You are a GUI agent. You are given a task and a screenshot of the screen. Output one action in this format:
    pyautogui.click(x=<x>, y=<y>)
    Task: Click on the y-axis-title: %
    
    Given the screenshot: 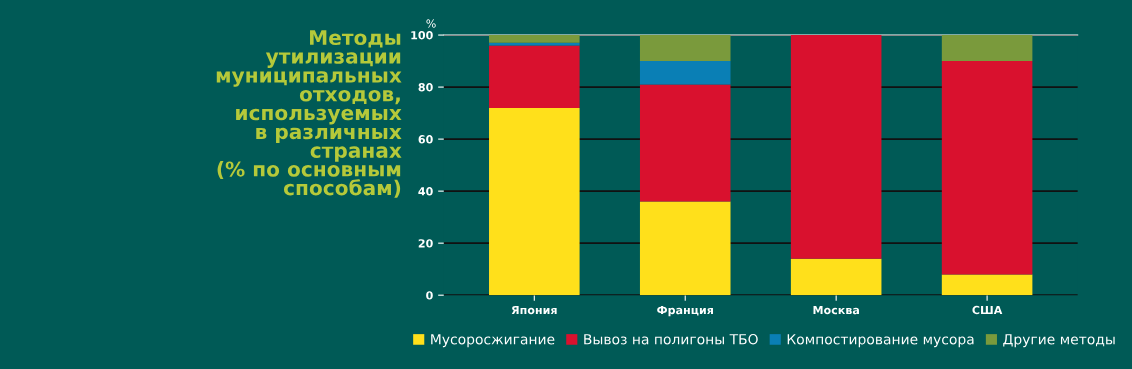 What is the action you would take?
    pyautogui.click(x=431, y=23)
    